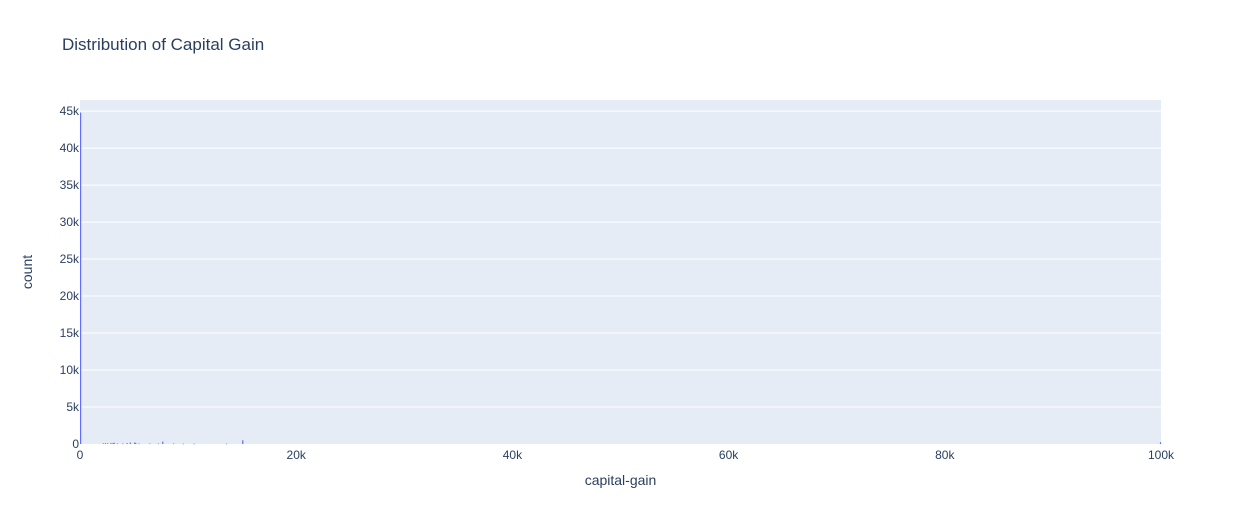 This screenshot has height=530, width=1240. Describe the element at coordinates (70, 111) in the screenshot. I see `y-tick-label: 45k` at that location.